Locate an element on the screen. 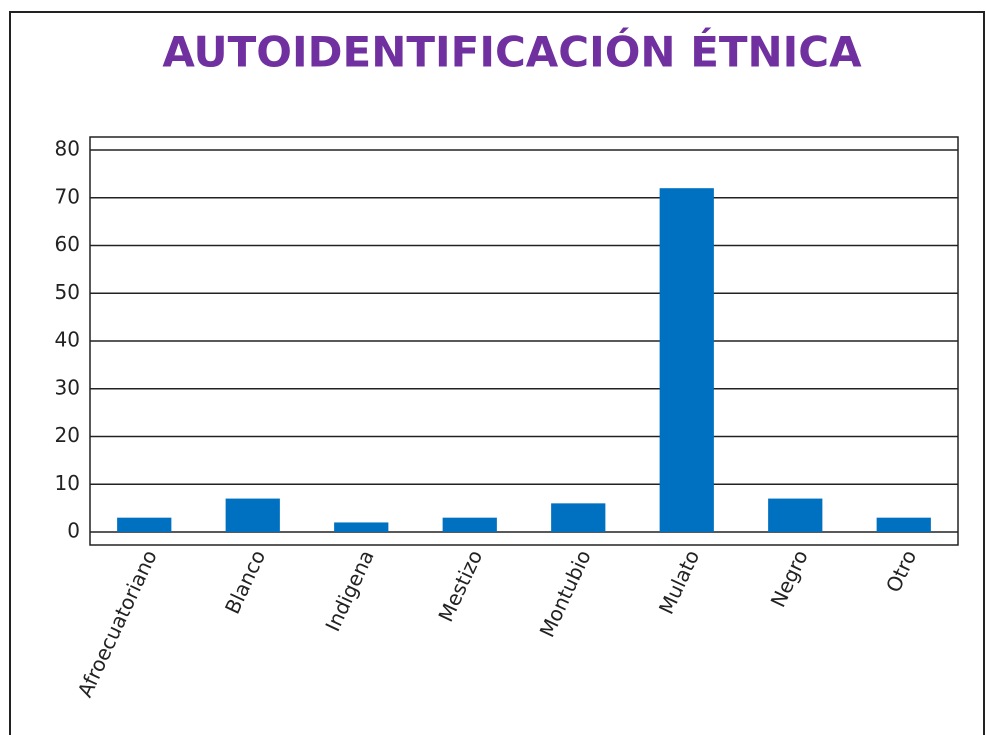 The height and width of the screenshot is (735, 986). y-tick-label: 70 is located at coordinates (67, 196).